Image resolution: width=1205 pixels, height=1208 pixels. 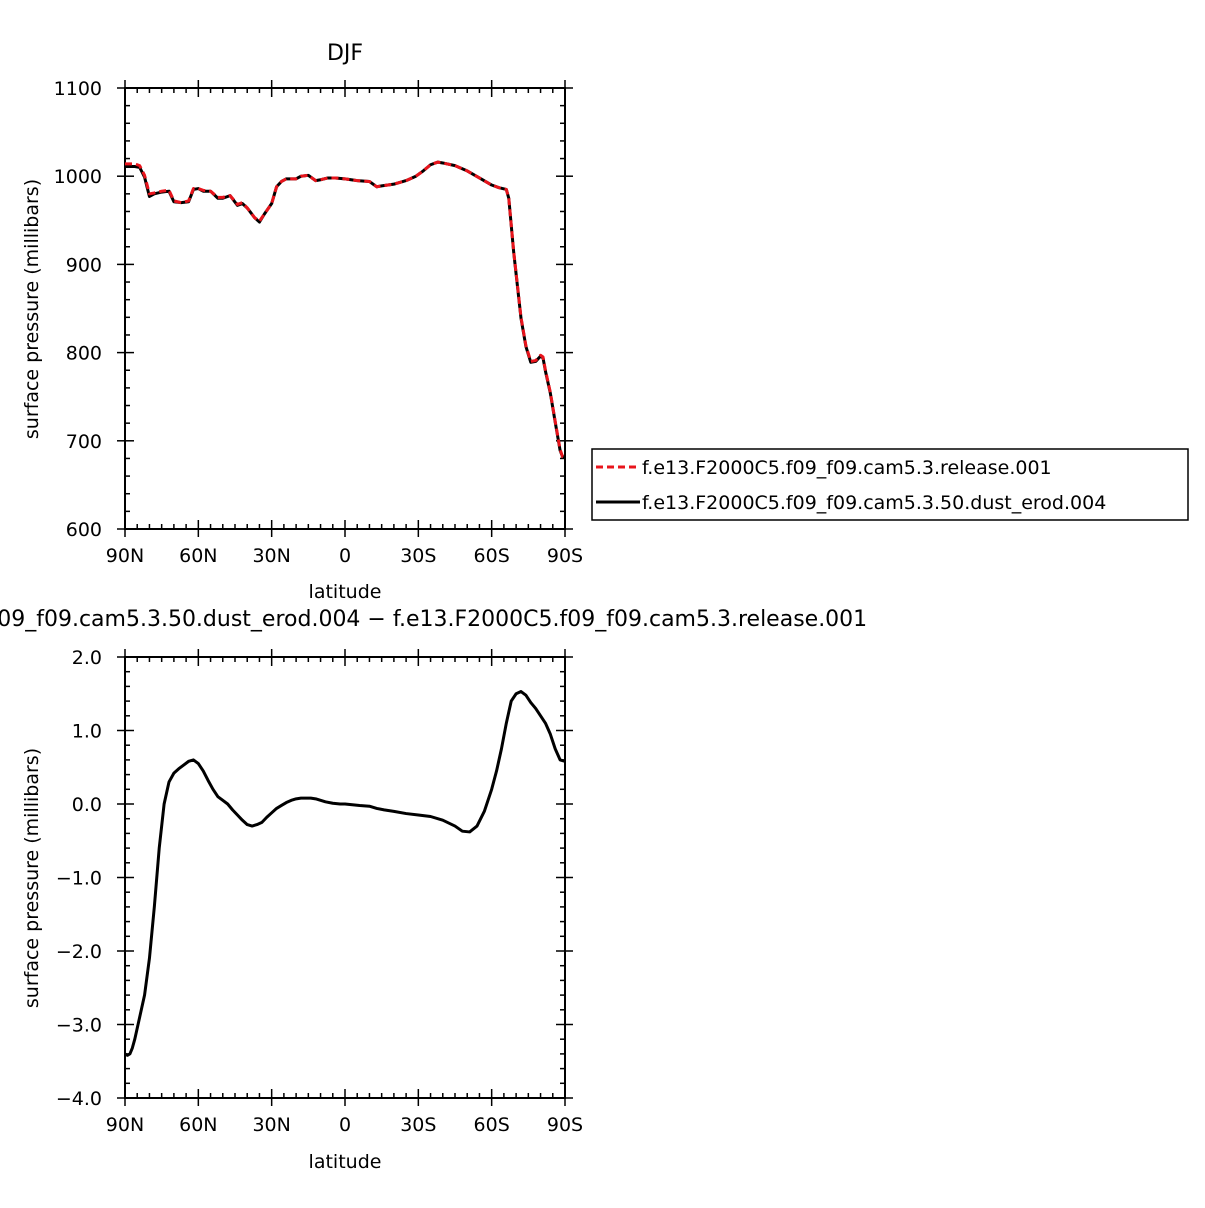 I want to click on top-x-tick-label: 0, so click(x=345, y=556).